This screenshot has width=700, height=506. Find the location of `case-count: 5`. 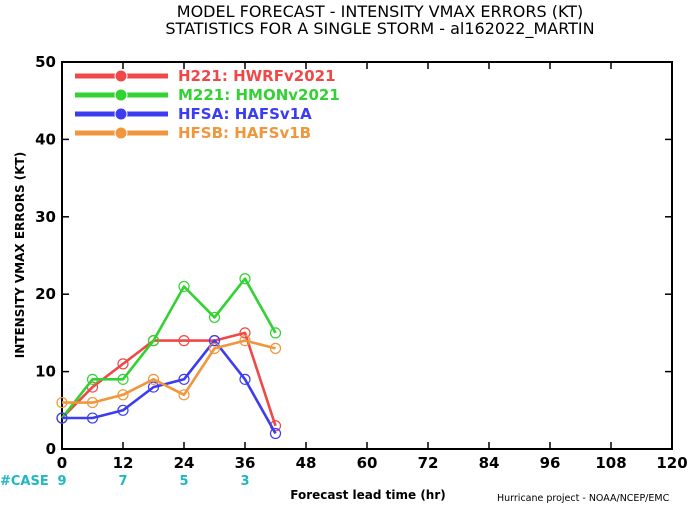

case-count: 5 is located at coordinates (183, 481).